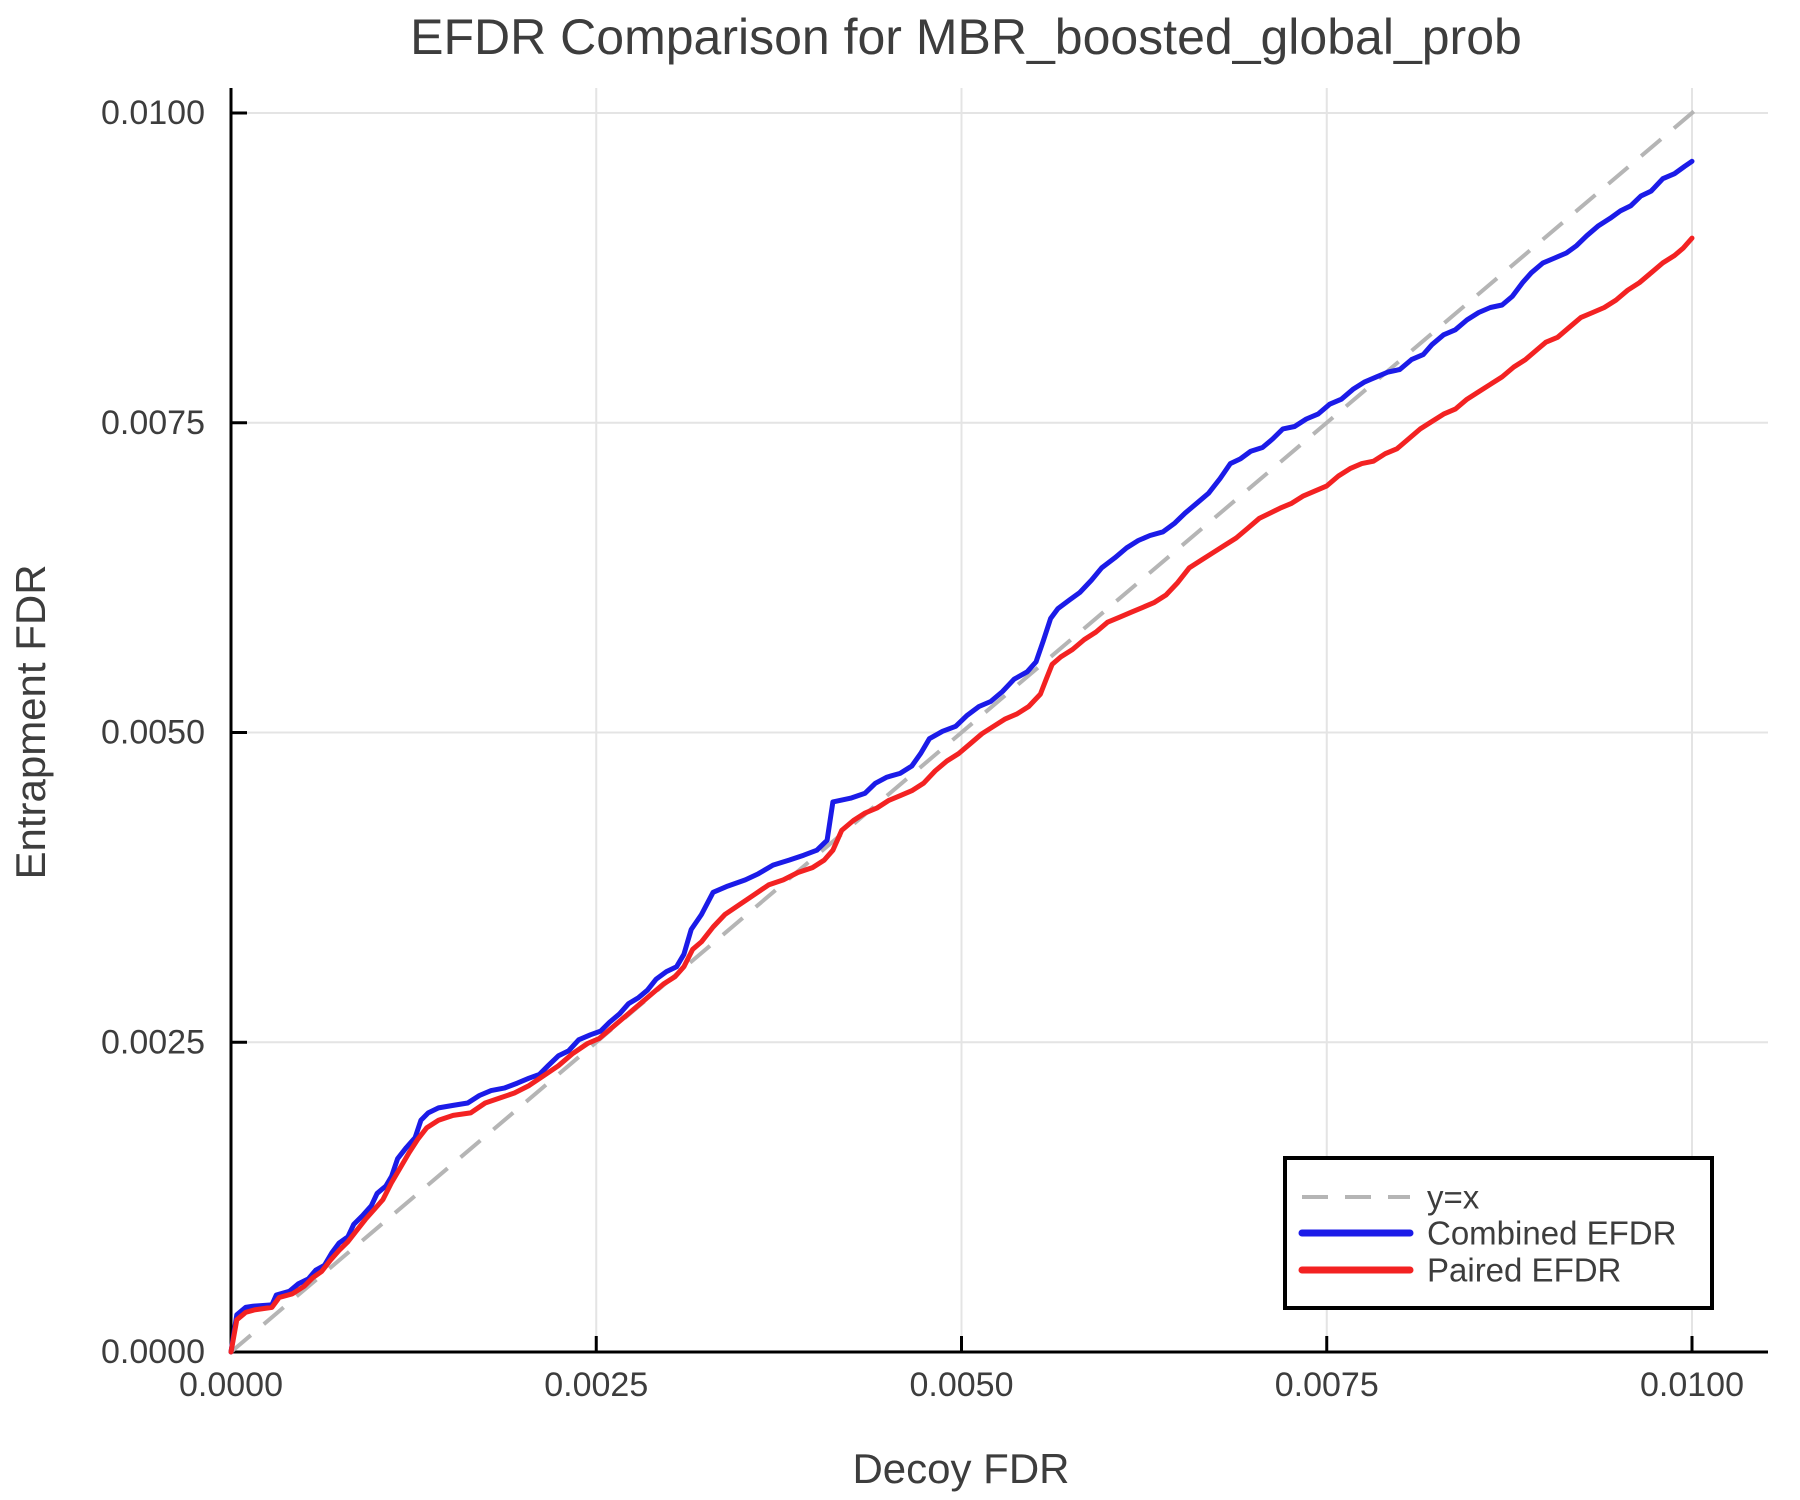 The height and width of the screenshot is (1500, 1800). Describe the element at coordinates (153, 113) in the screenshot. I see `y-tick-label: 0.0100` at that location.